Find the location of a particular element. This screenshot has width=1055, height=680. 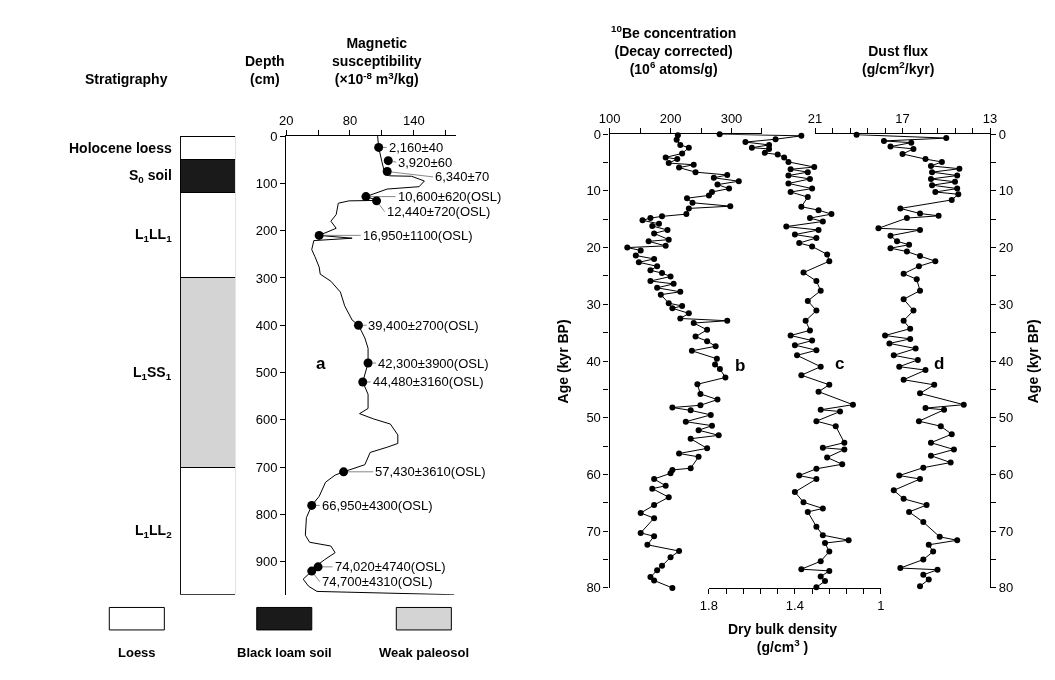

text: Black loam soil is located at coordinates (284, 652).